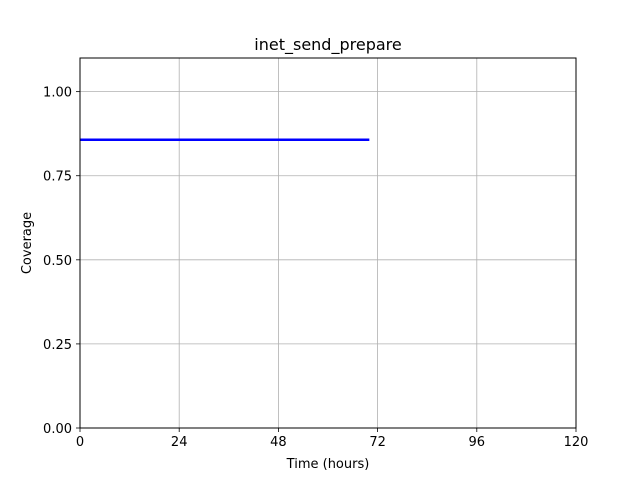 The width and height of the screenshot is (640, 480). Describe the element at coordinates (80, 442) in the screenshot. I see `x-tick-label: 0` at that location.